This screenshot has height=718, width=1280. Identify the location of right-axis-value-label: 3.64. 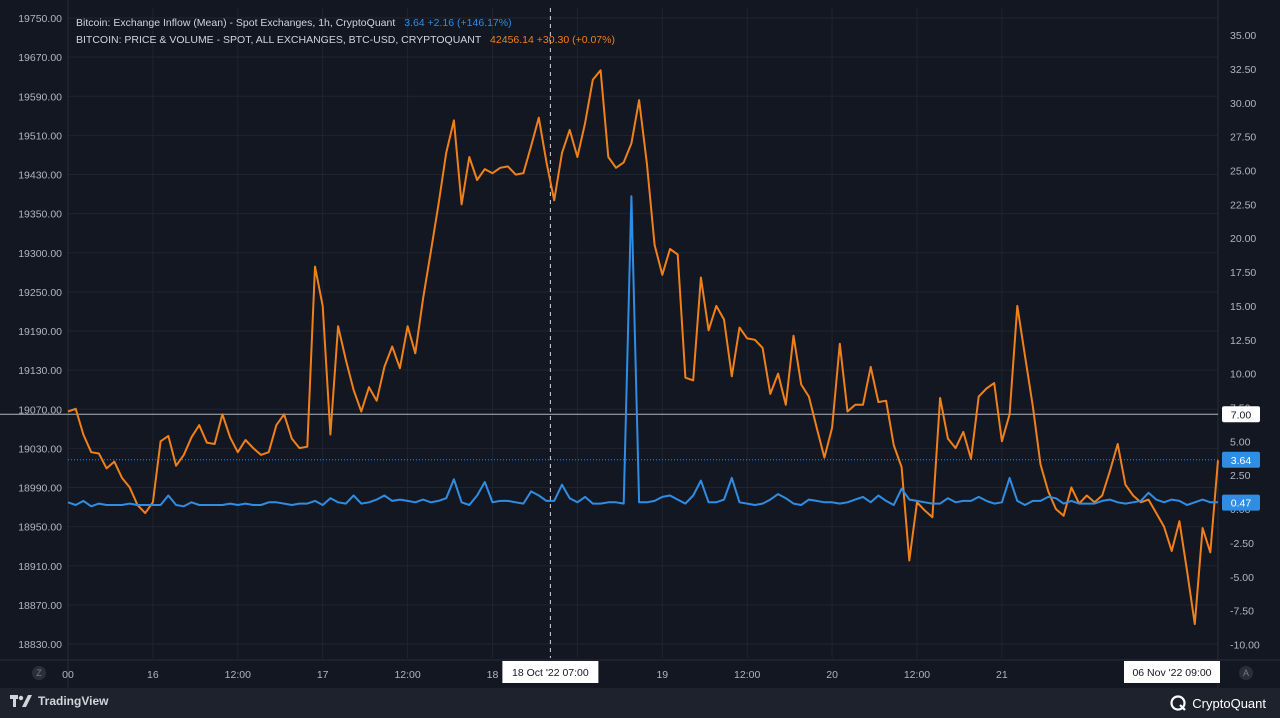
(1241, 461).